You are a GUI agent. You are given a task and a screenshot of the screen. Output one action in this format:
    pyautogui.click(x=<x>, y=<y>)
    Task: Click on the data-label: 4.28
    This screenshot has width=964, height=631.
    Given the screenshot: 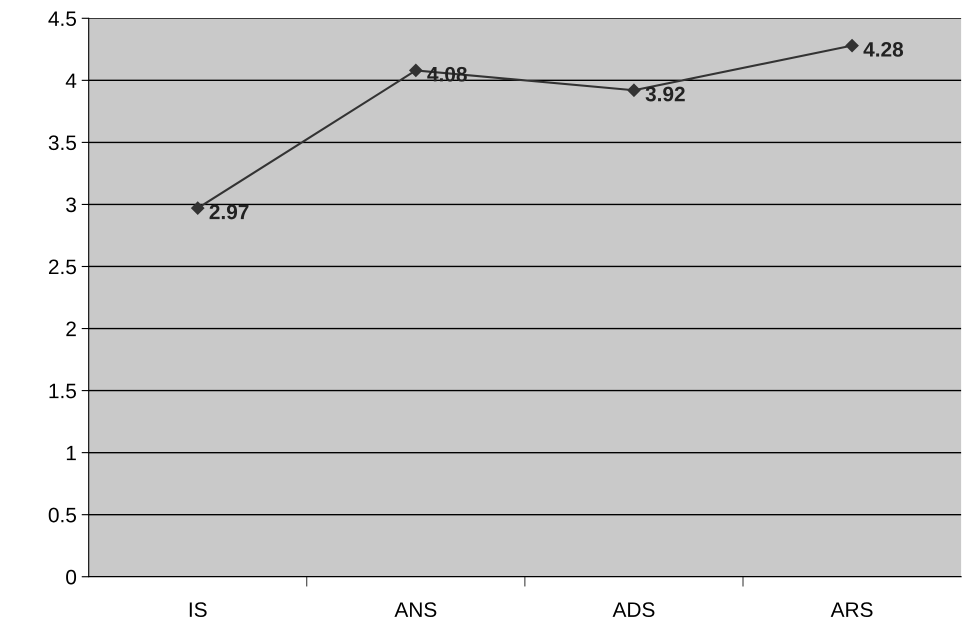 What is the action you would take?
    pyautogui.click(x=883, y=49)
    